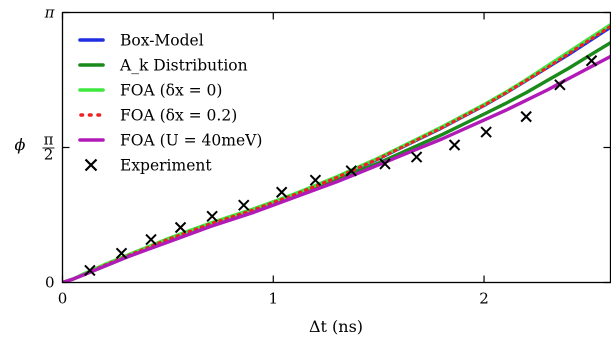 This screenshot has width=611, height=339. I want to click on legend-item: FOA (δx = 0.2), so click(158, 116).